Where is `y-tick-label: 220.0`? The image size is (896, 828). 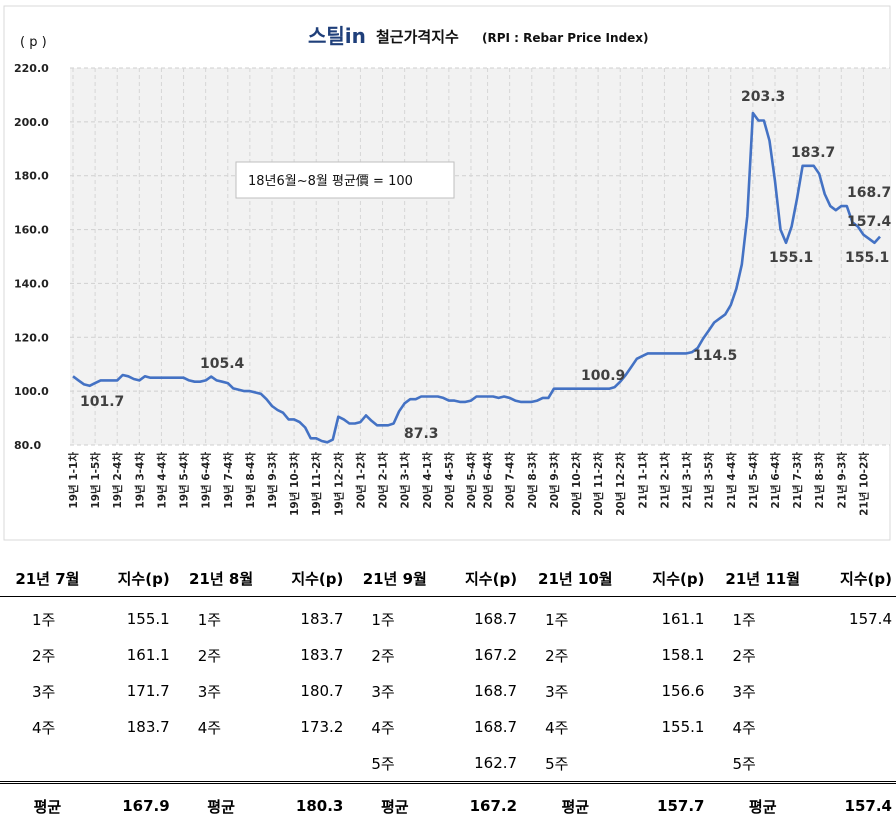 y-tick-label: 220.0 is located at coordinates (31, 68).